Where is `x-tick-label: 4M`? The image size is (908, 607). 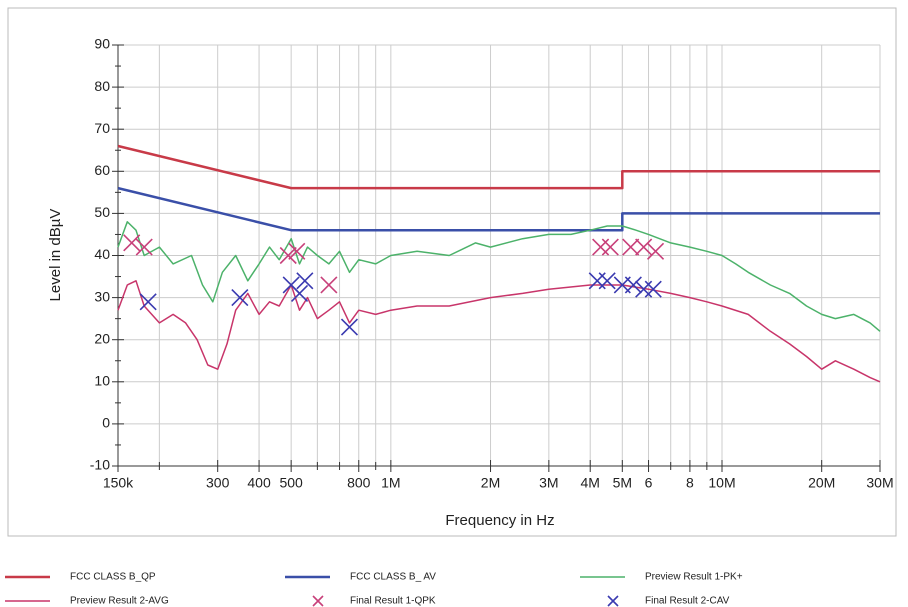
x-tick-label: 4M is located at coordinates (589, 483).